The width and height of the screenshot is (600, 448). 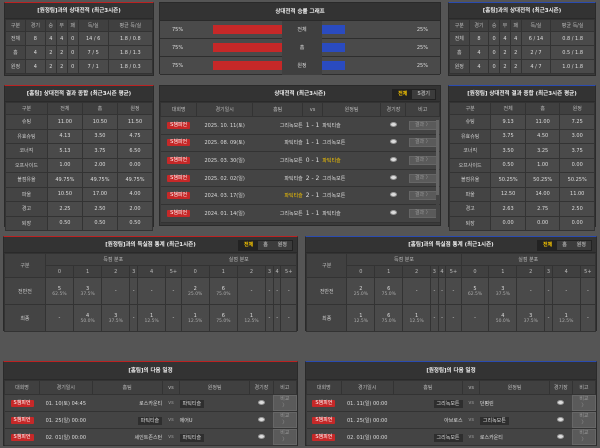 What do you see at coordinates (223, 321) in the screenshot?
I see `percent: 75.0%` at bounding box center [223, 321].